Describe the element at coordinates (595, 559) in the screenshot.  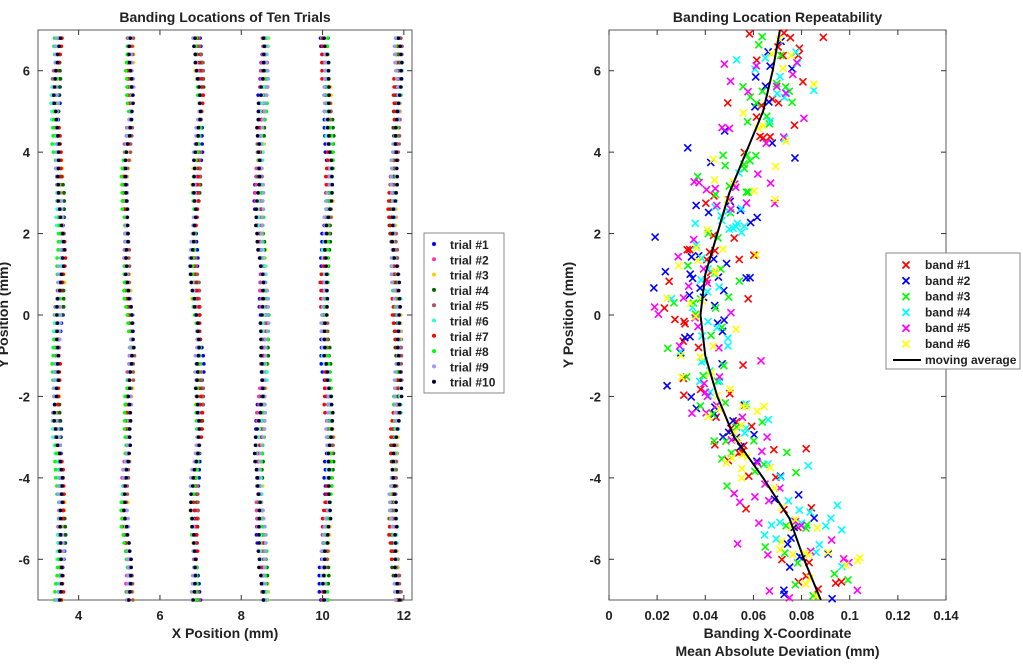
I see `y-tick-label: -6` at that location.